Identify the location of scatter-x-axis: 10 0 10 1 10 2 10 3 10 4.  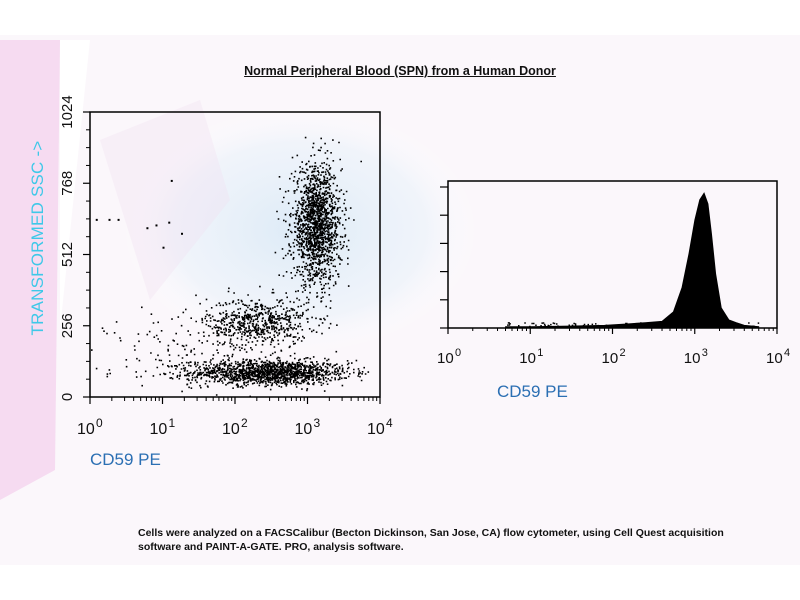
(235, 417).